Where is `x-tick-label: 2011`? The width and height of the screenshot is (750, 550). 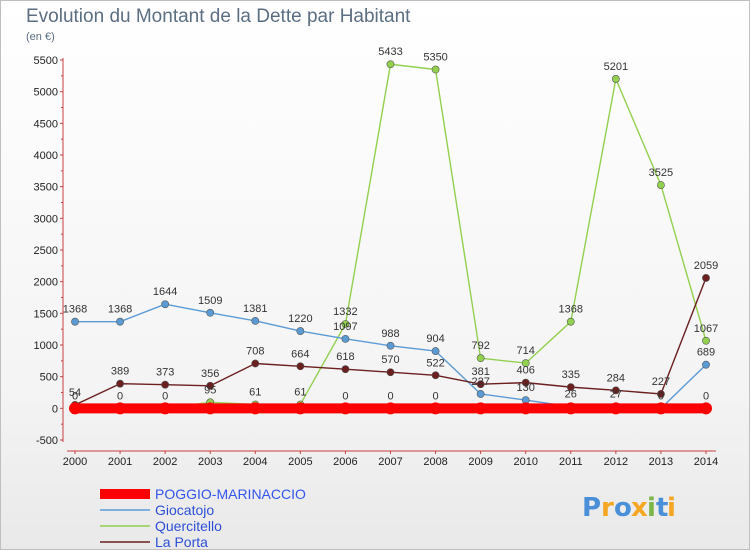
x-tick-label: 2011 is located at coordinates (571, 462).